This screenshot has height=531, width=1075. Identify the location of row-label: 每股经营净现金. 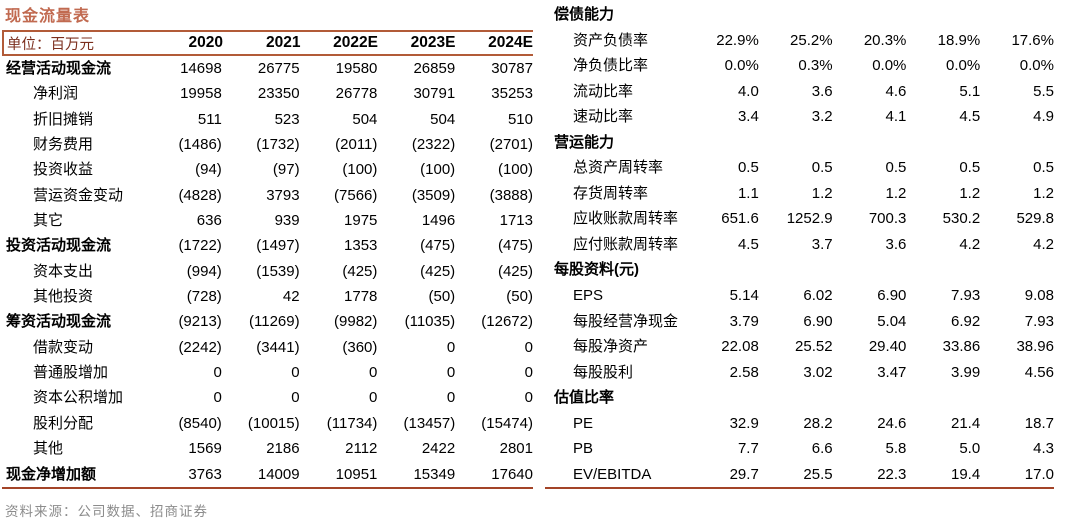
(626, 321).